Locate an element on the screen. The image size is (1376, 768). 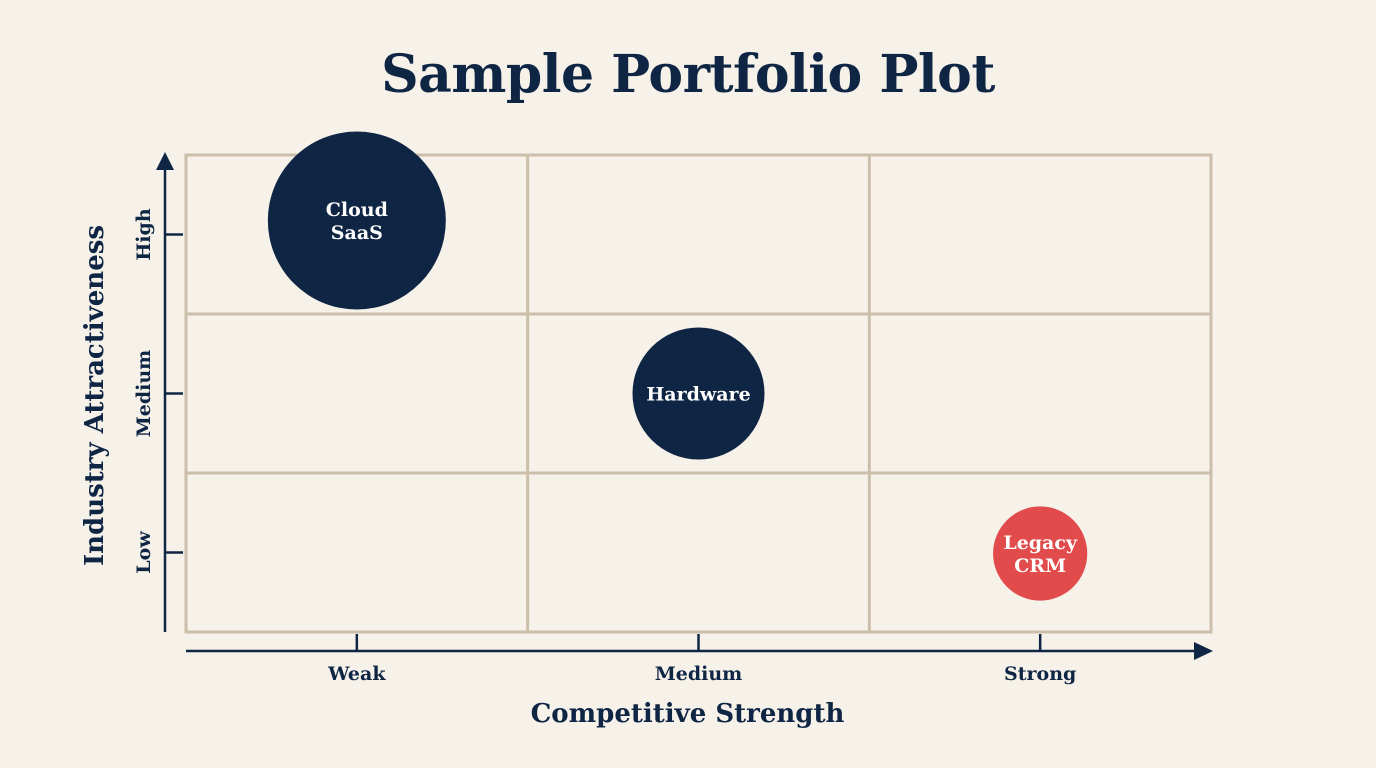
y-tick-label: Medium is located at coordinates (144, 394).